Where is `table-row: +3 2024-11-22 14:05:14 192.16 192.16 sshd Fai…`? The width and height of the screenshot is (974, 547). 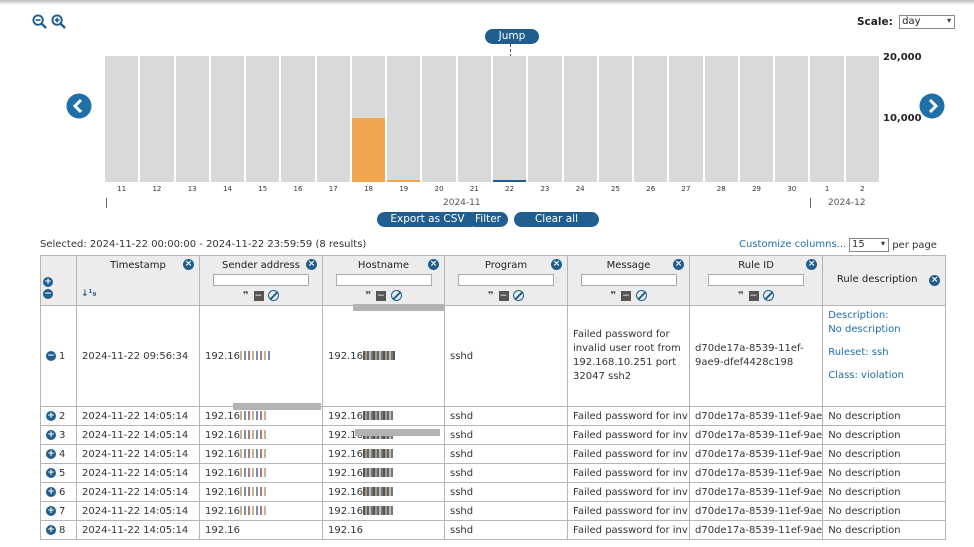
table-row: +3 2024-11-22 14:05:14 192.16 192.16 sshd Fai… is located at coordinates (493, 435).